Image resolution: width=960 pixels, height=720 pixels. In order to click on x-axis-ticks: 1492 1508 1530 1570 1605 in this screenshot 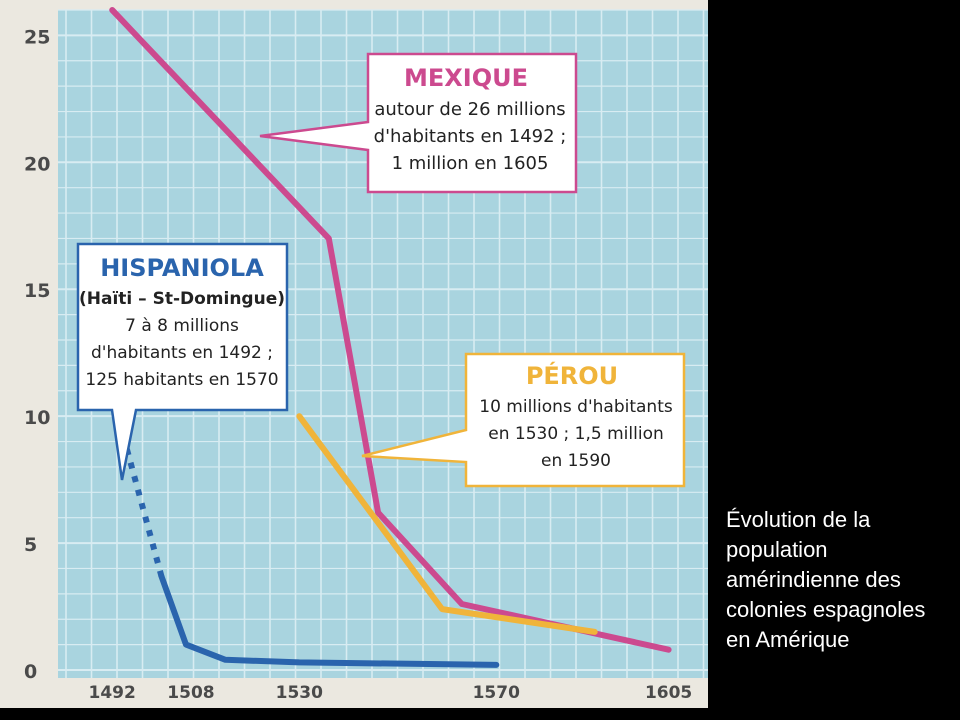, I will do `click(391, 693)`.